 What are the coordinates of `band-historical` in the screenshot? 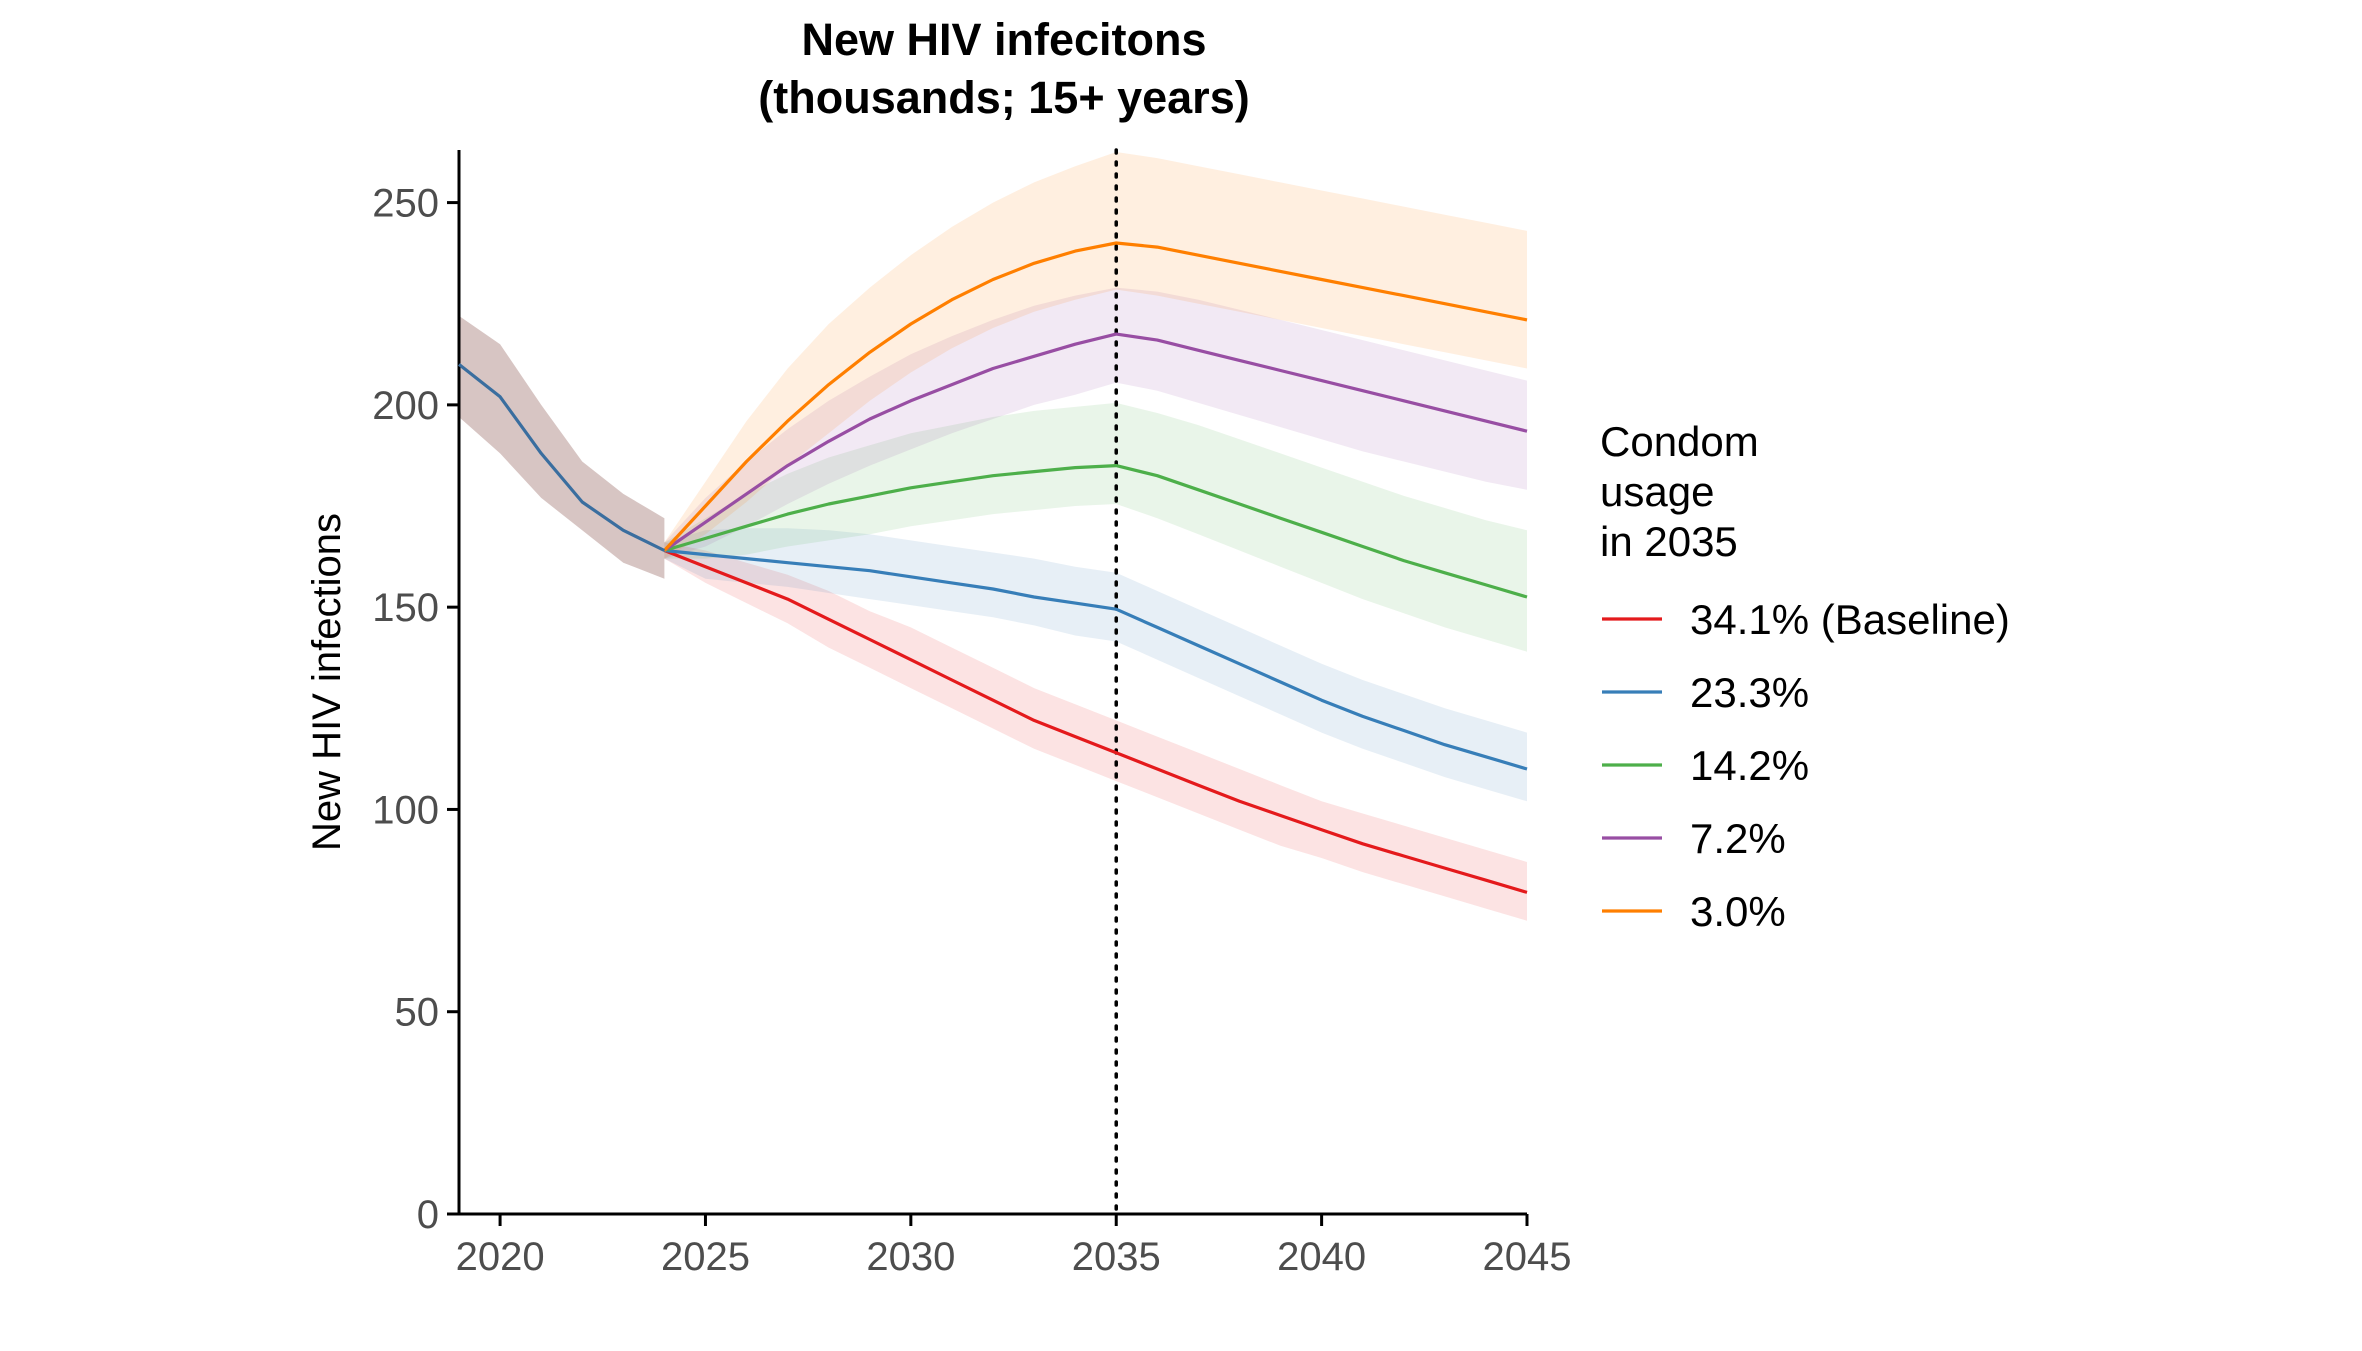 It's located at (562, 447).